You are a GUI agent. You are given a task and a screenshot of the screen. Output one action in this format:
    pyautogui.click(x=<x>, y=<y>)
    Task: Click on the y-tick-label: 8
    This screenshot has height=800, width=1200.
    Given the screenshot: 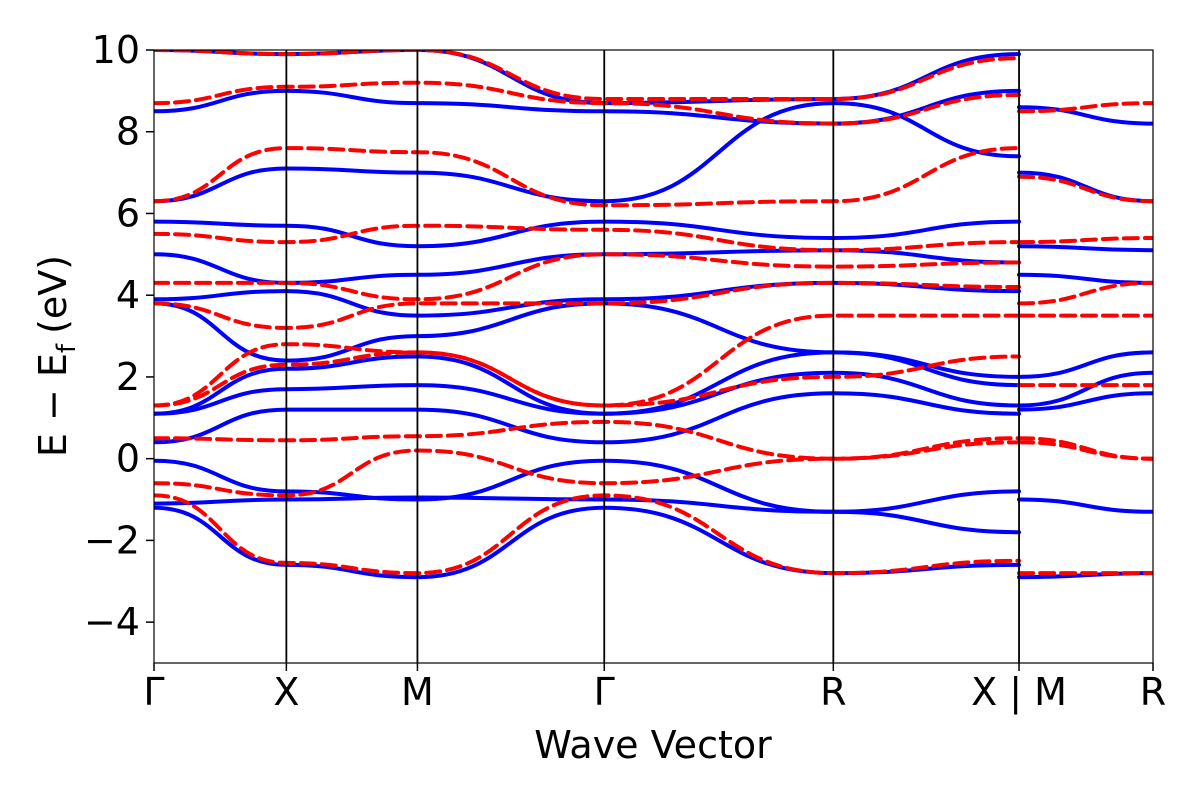 What is the action you would take?
    pyautogui.click(x=128, y=132)
    